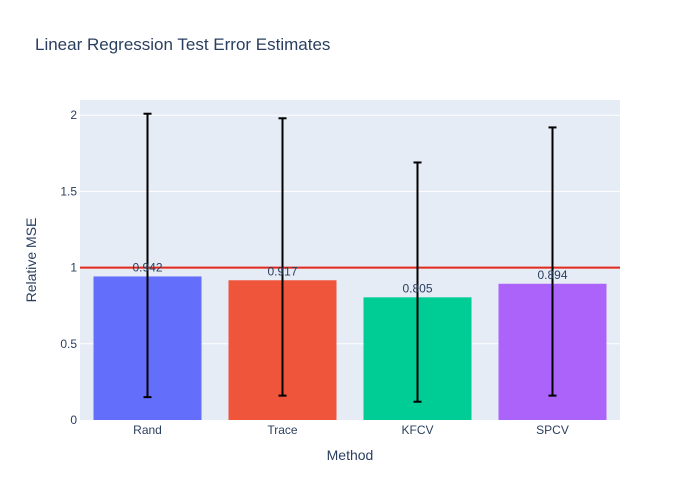 This screenshot has width=700, height=500. What do you see at coordinates (417, 288) in the screenshot?
I see `data-label: 0.805` at bounding box center [417, 288].